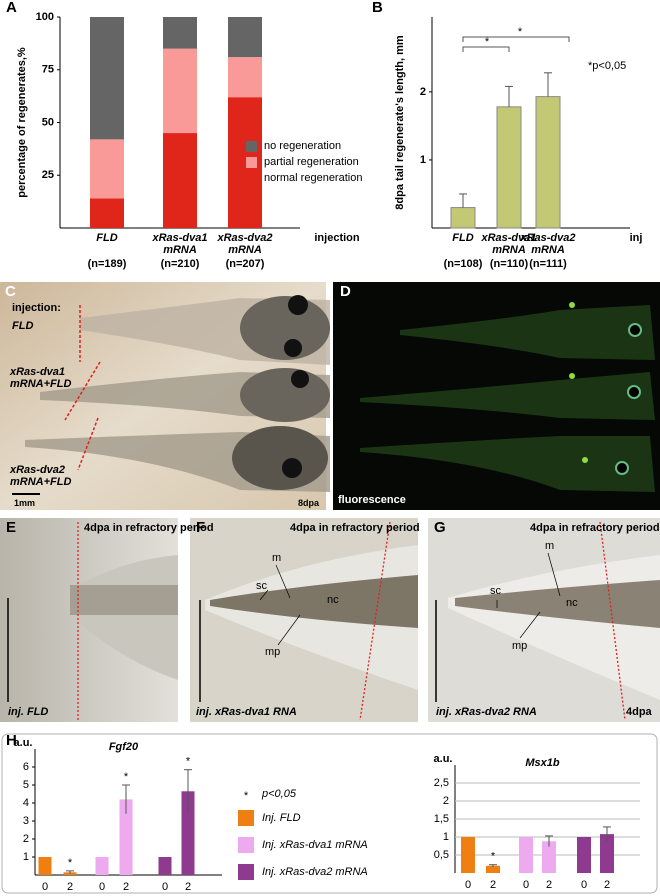  Describe the element at coordinates (245, 264) in the screenshot. I see `sample-size: (n=207)` at that location.